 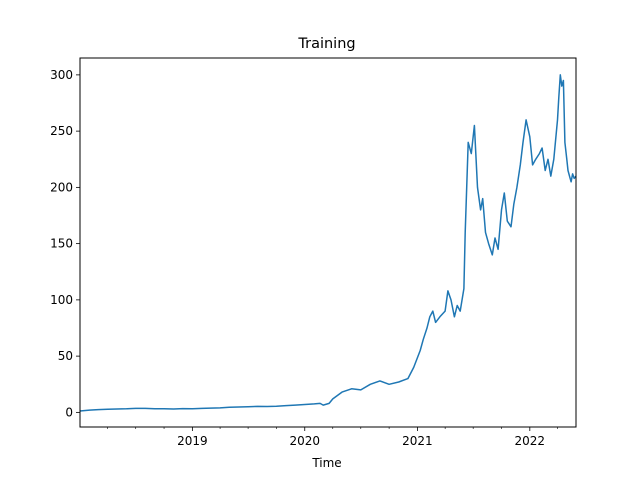 I want to click on y-tick-label: 100, so click(x=61, y=300).